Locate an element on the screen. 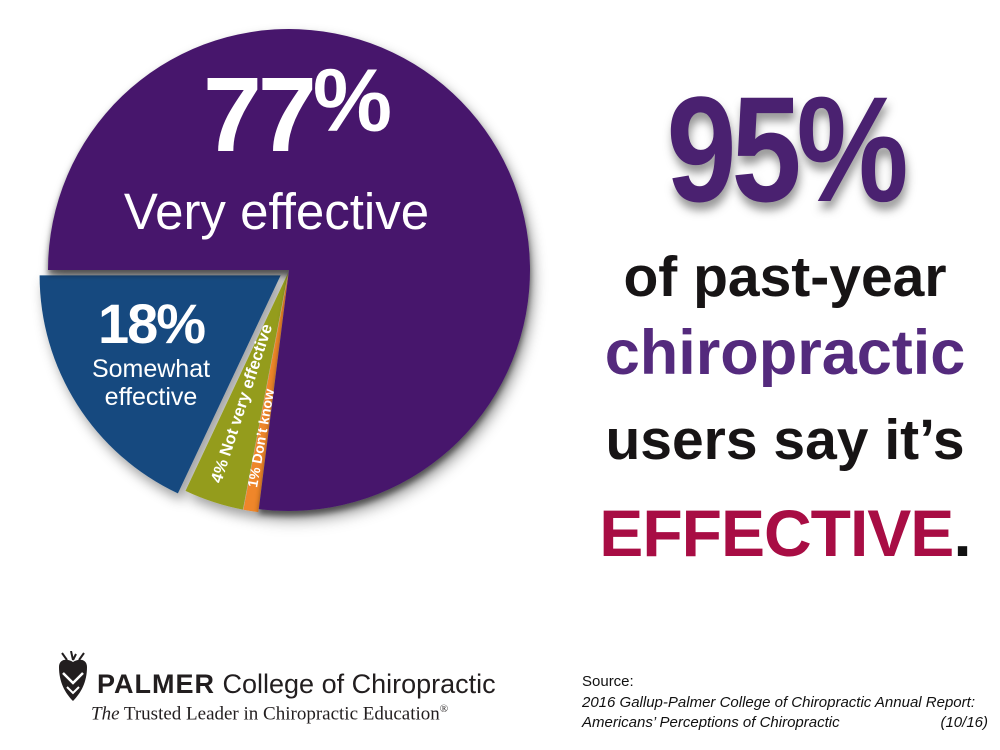 The image size is (1000, 750). headline-line4: EFFECTIVE. is located at coordinates (777, 533).